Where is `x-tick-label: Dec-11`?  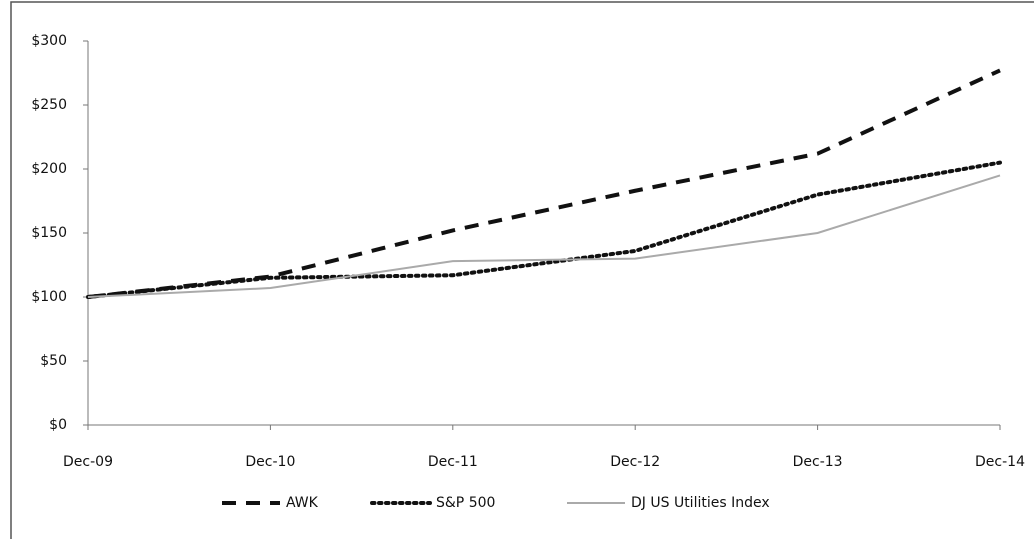
x-tick-label: Dec-11 is located at coordinates (453, 462).